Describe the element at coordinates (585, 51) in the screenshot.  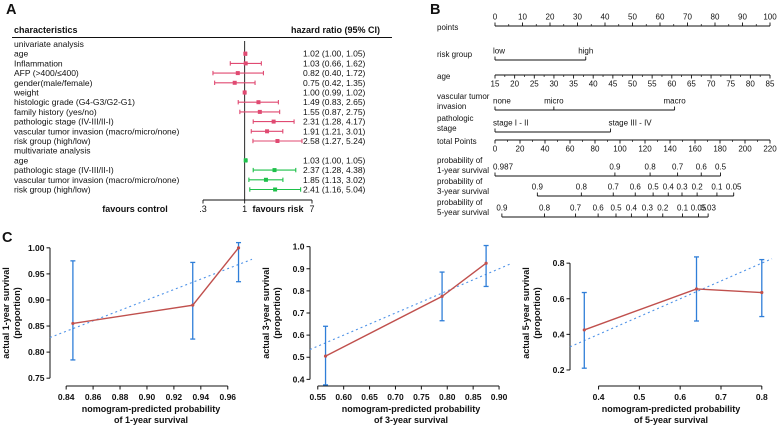
I see `tick-label: high` at that location.